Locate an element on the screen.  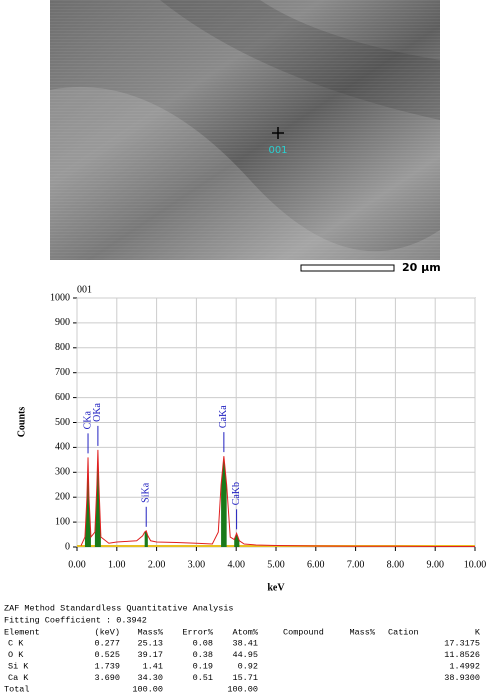
table-header: K is located at coordinates (478, 632).